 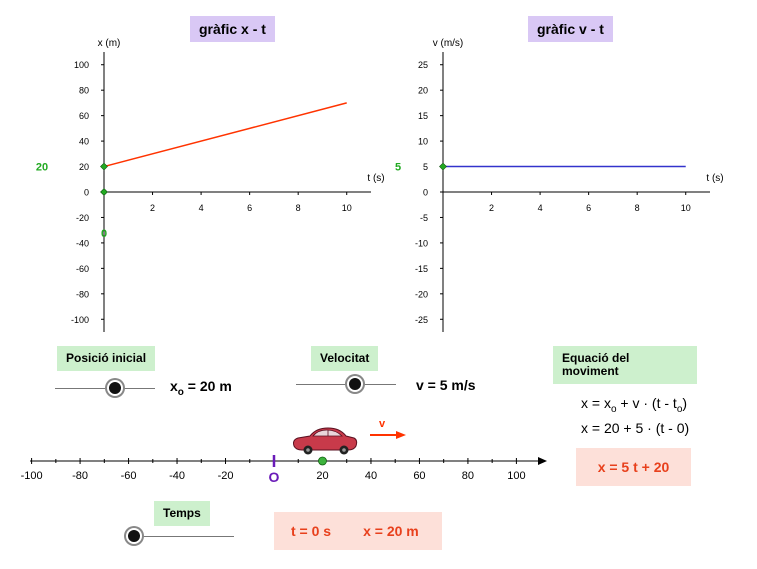 I want to click on position-axis-tick-label: 100, so click(x=516, y=476).